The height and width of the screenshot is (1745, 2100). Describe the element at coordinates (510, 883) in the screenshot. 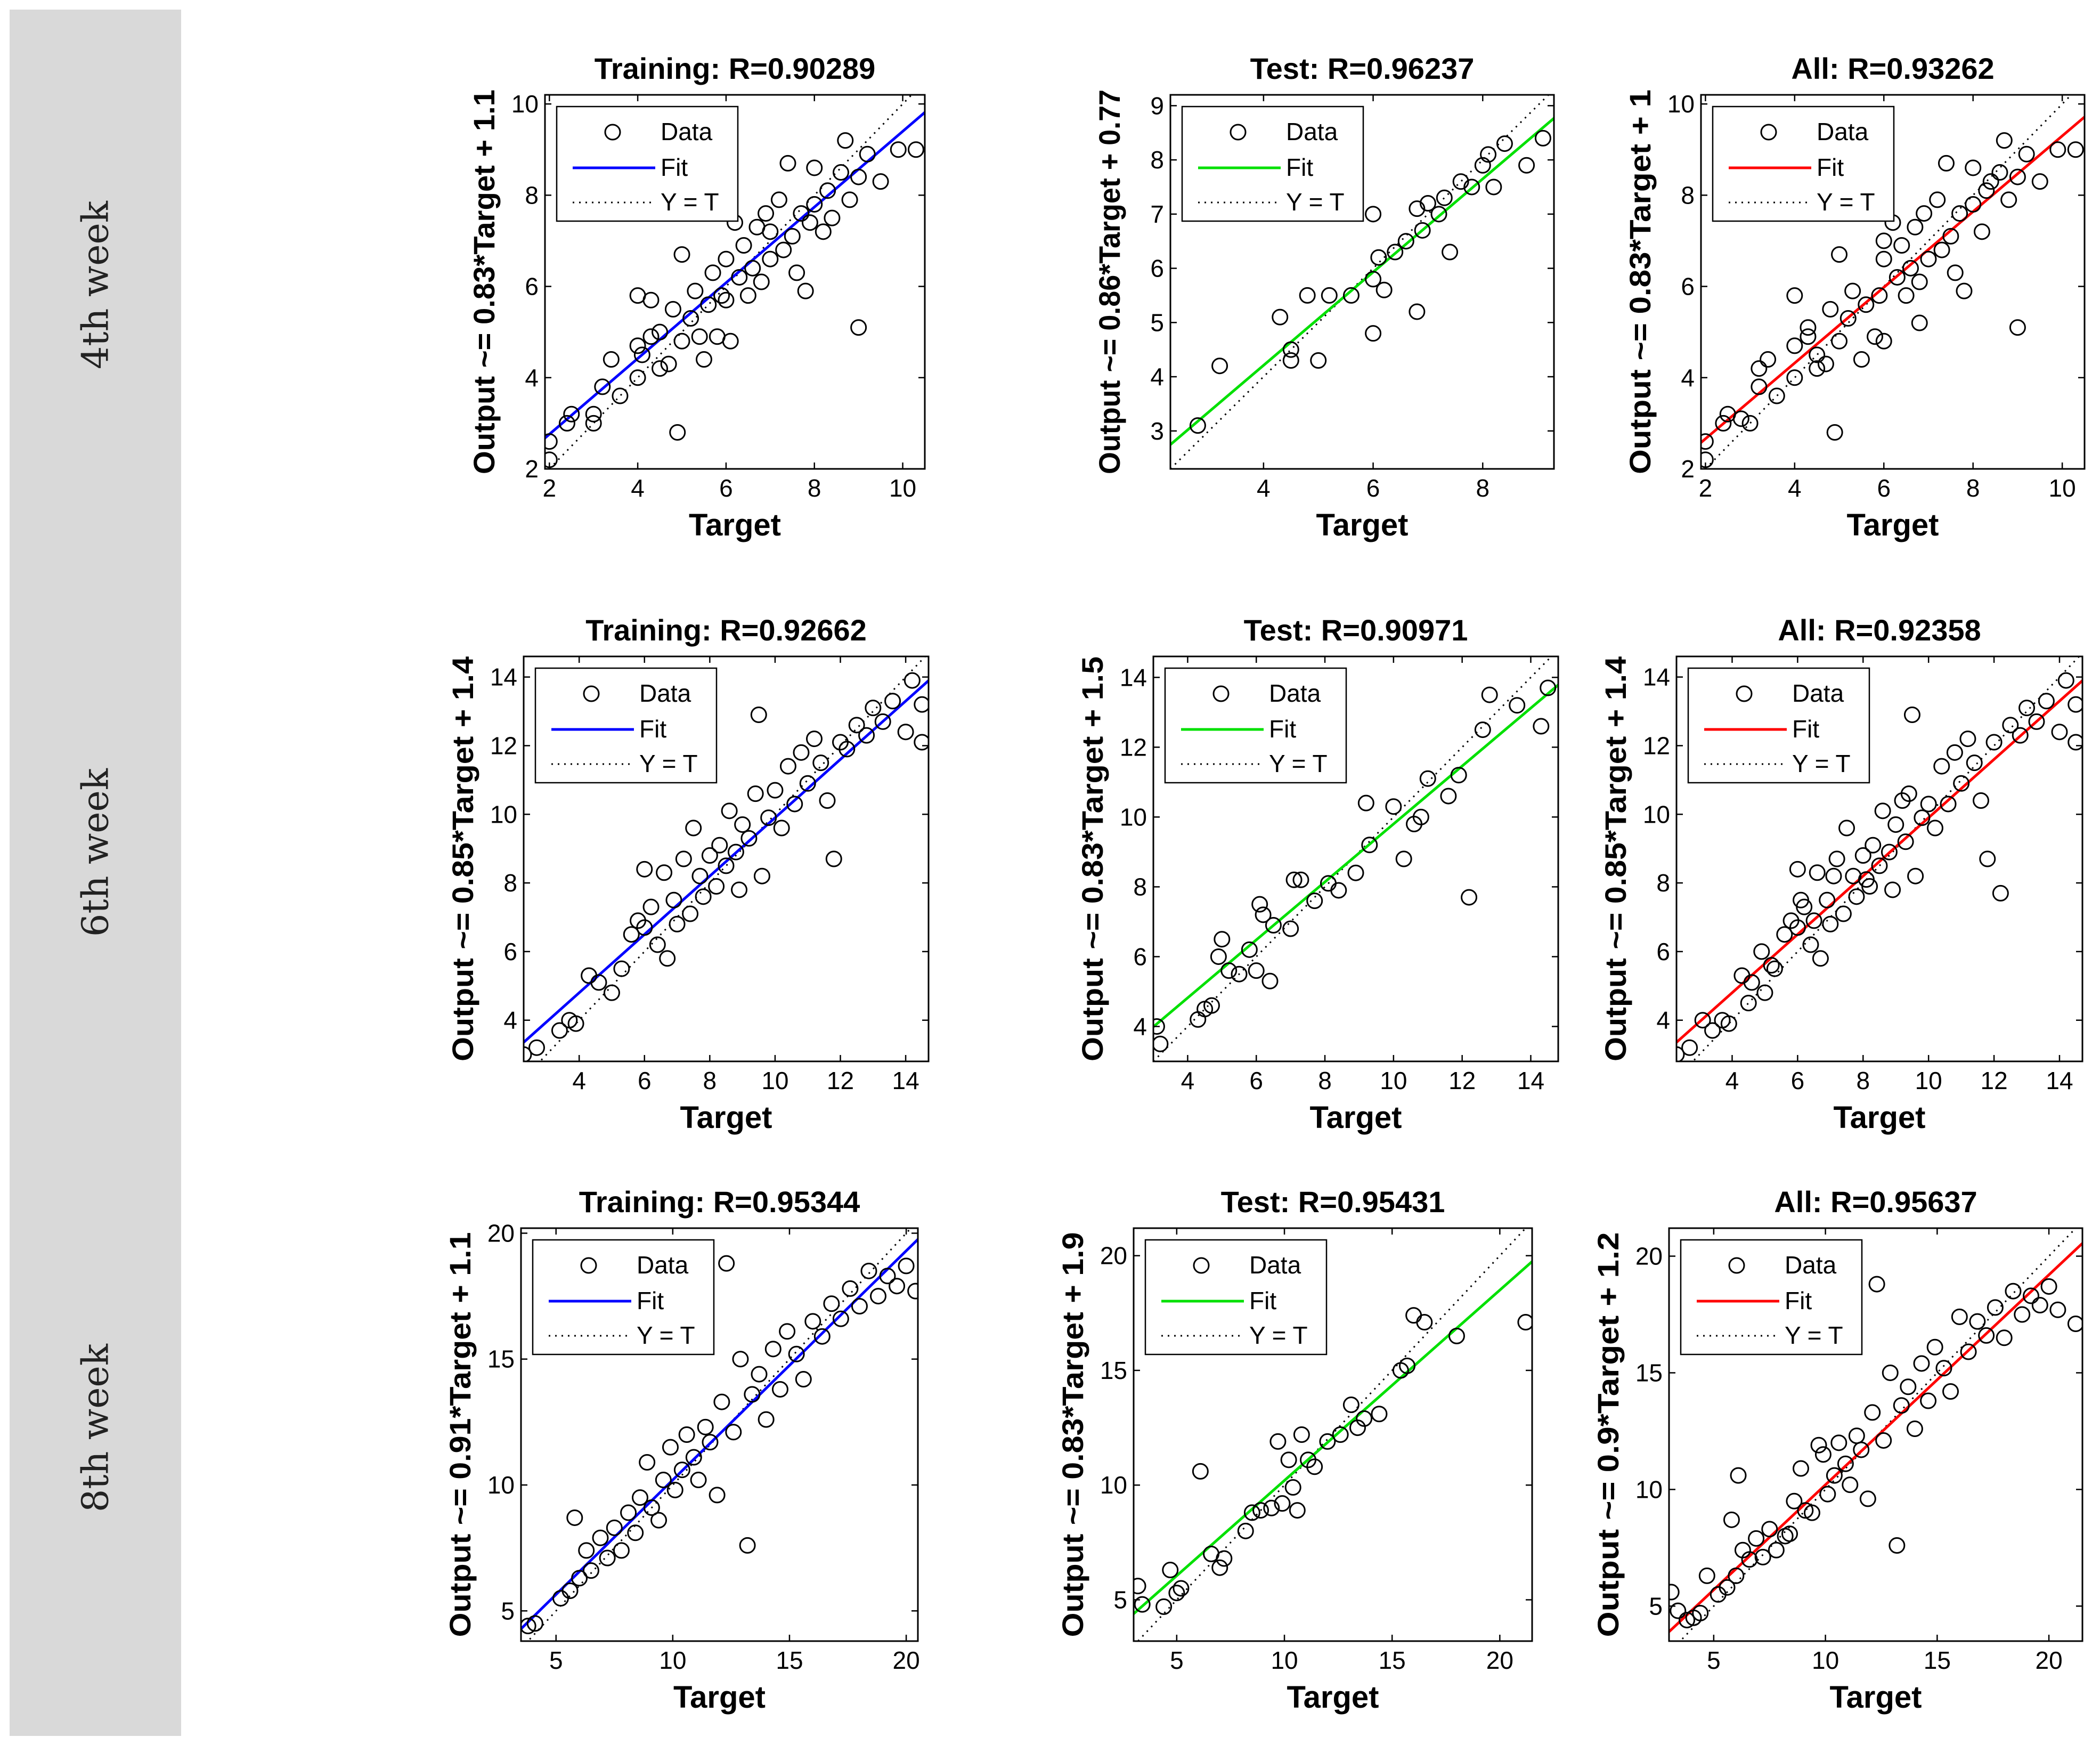

I see `y-tick-label: 8` at that location.